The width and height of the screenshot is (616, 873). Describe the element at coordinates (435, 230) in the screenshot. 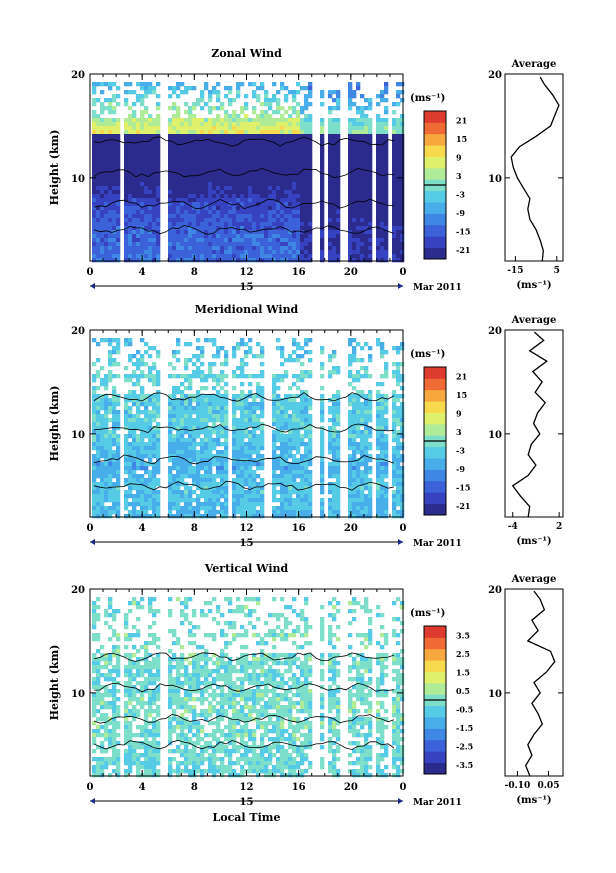

I see `colorbar-swatch` at that location.